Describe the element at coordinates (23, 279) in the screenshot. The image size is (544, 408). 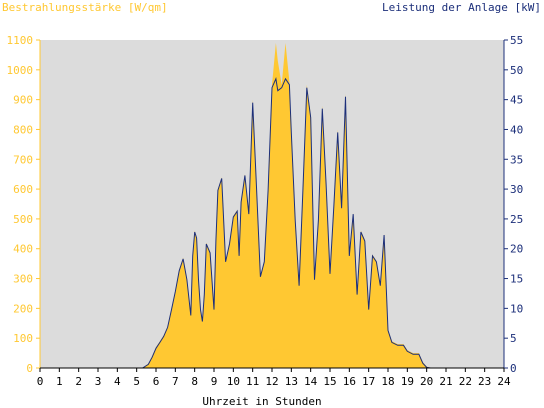
I see `left-tick-label: 300` at that location.